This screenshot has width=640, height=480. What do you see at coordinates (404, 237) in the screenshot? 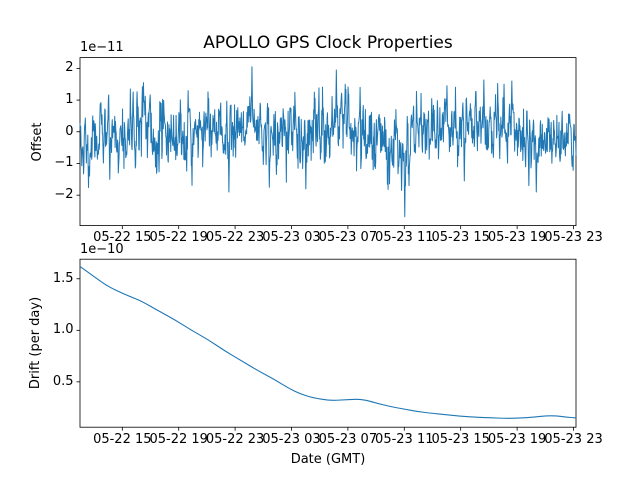
I see `x-tick-label-offset: 05-23 11` at bounding box center [404, 237].